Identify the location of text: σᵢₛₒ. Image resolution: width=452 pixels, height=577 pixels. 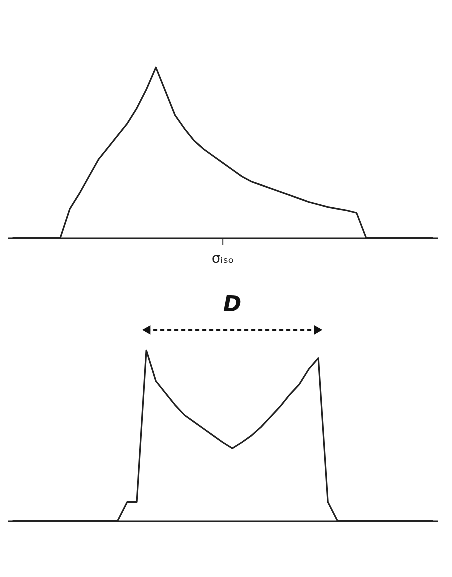
(223, 259).